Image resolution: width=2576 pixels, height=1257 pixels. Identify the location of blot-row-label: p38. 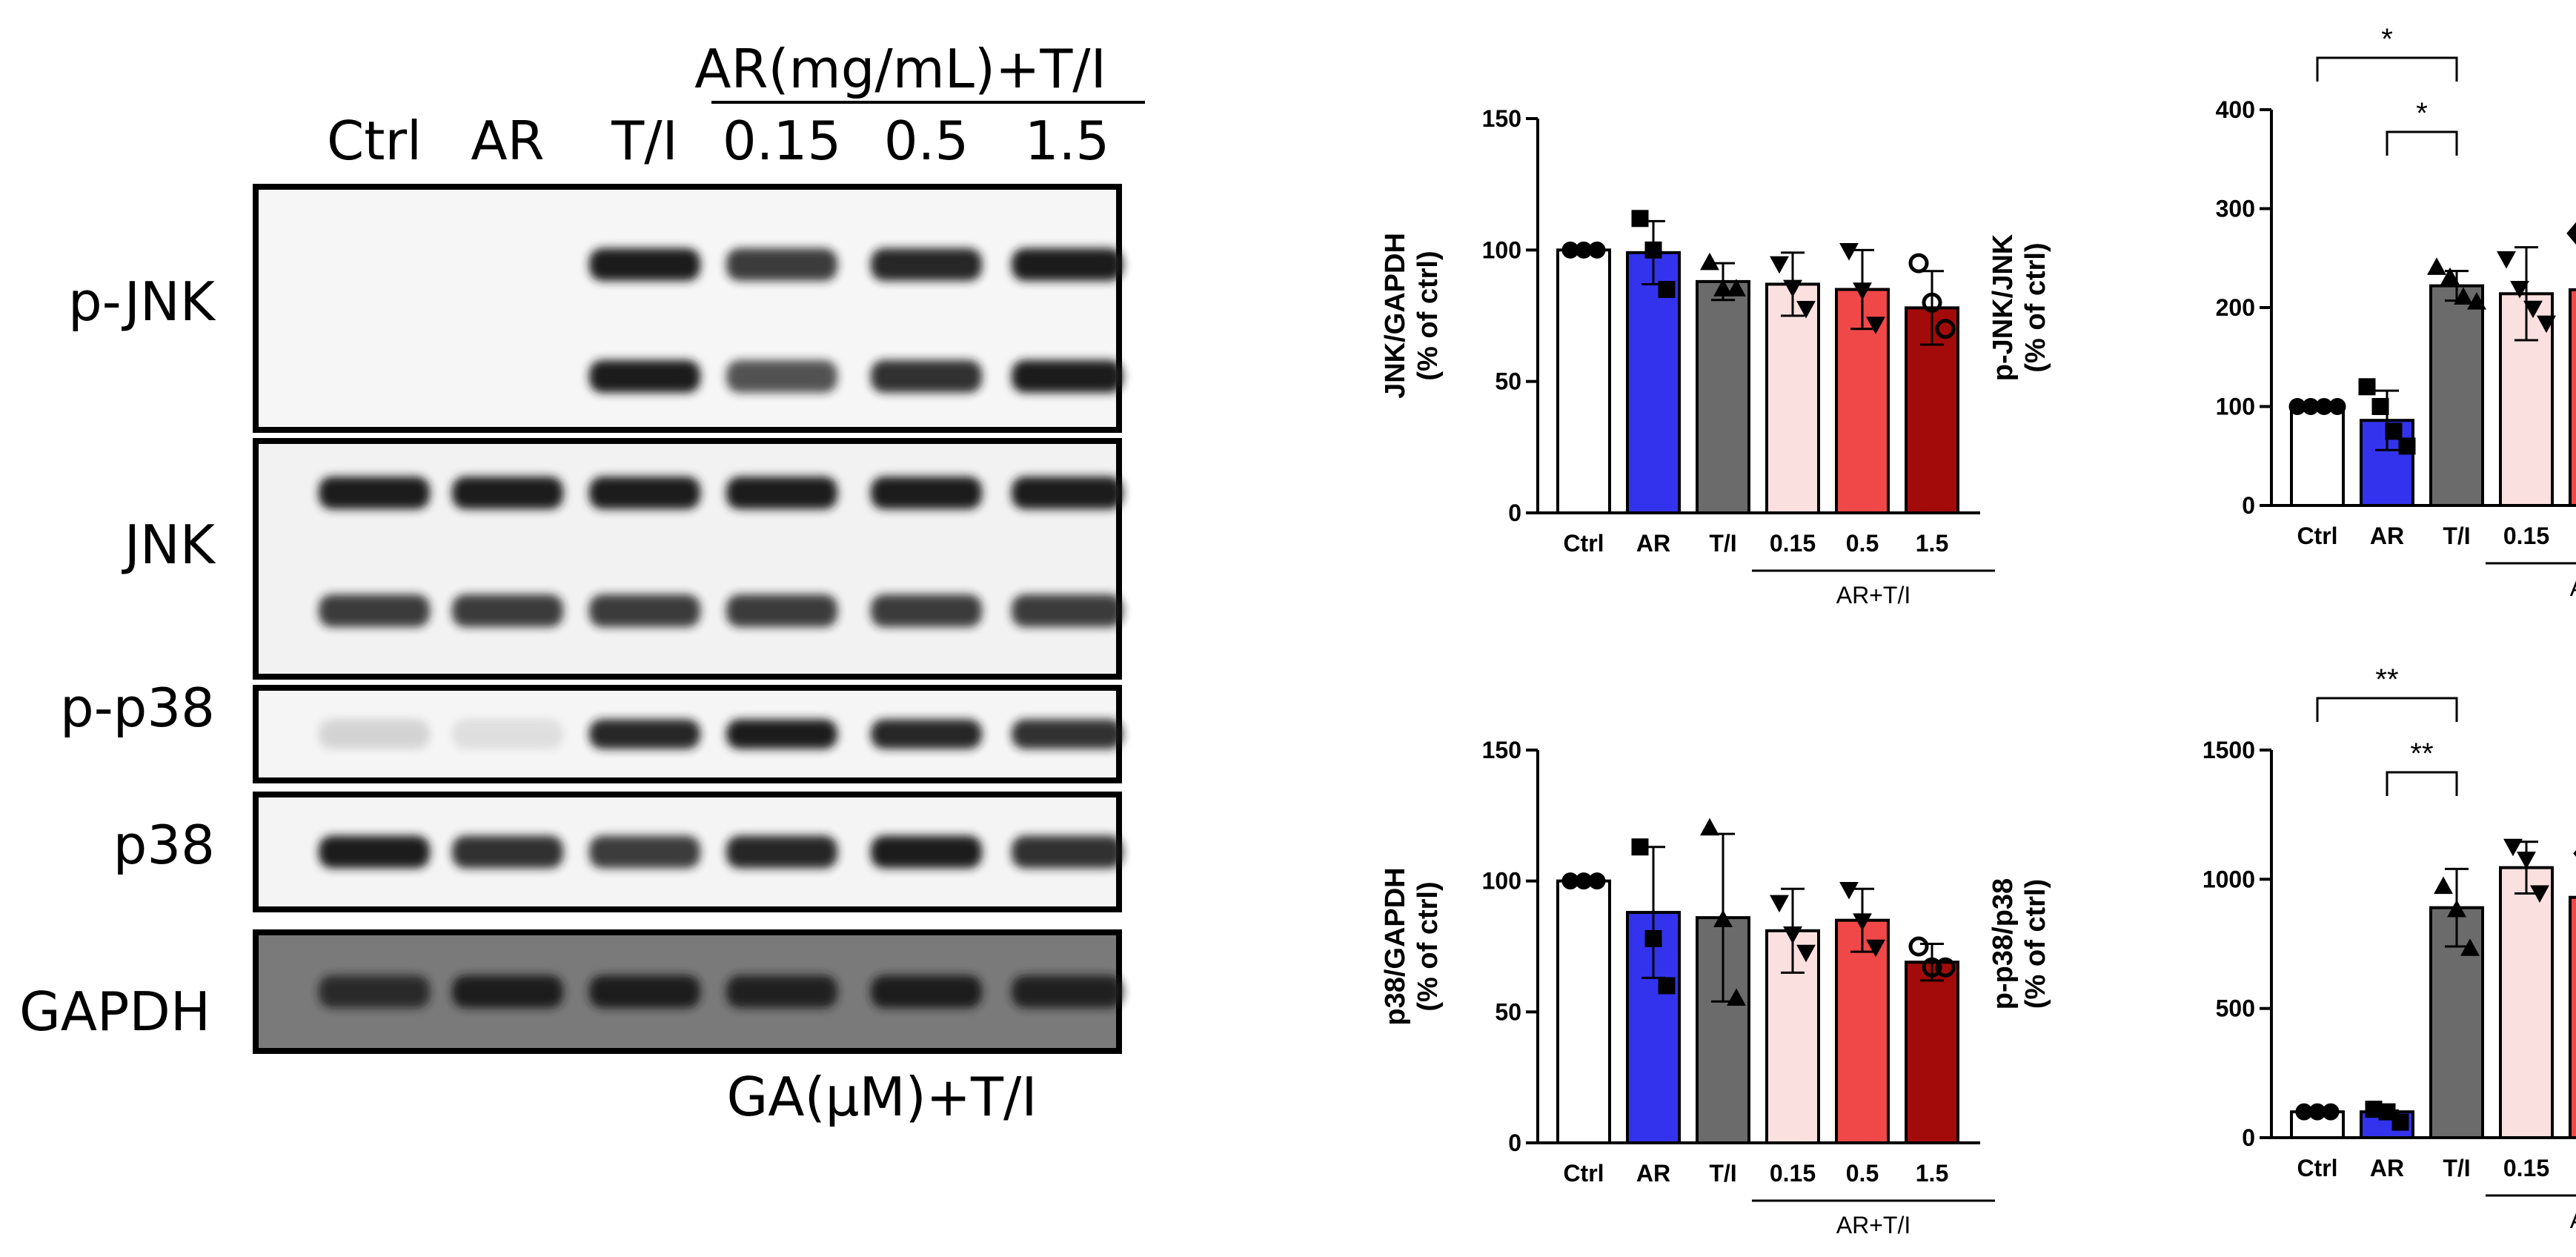
(164, 845).